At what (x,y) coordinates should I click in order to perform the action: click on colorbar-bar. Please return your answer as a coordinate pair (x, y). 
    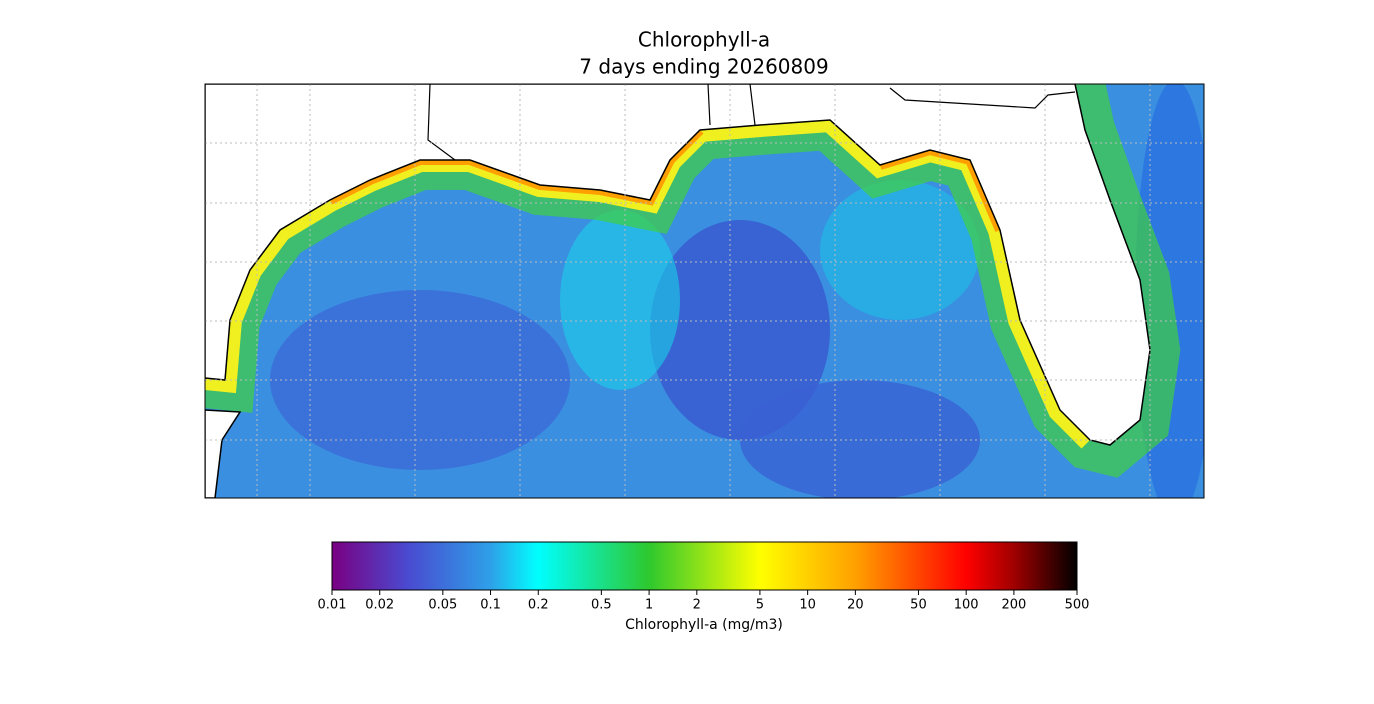
    Looking at the image, I should click on (704, 566).